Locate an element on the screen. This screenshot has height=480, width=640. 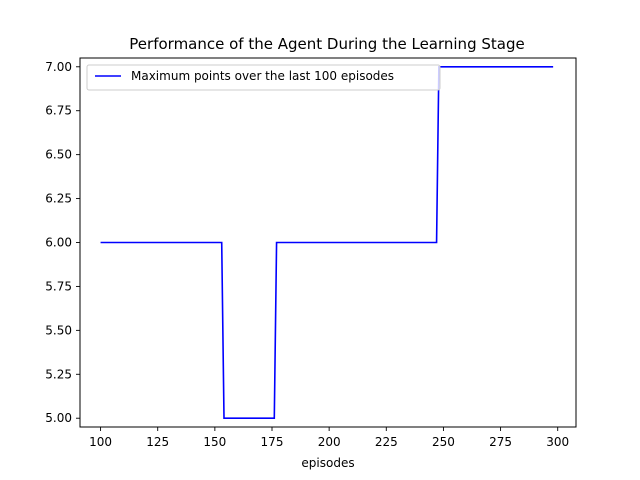
y-tick-label: 5.00 is located at coordinates (58, 418).